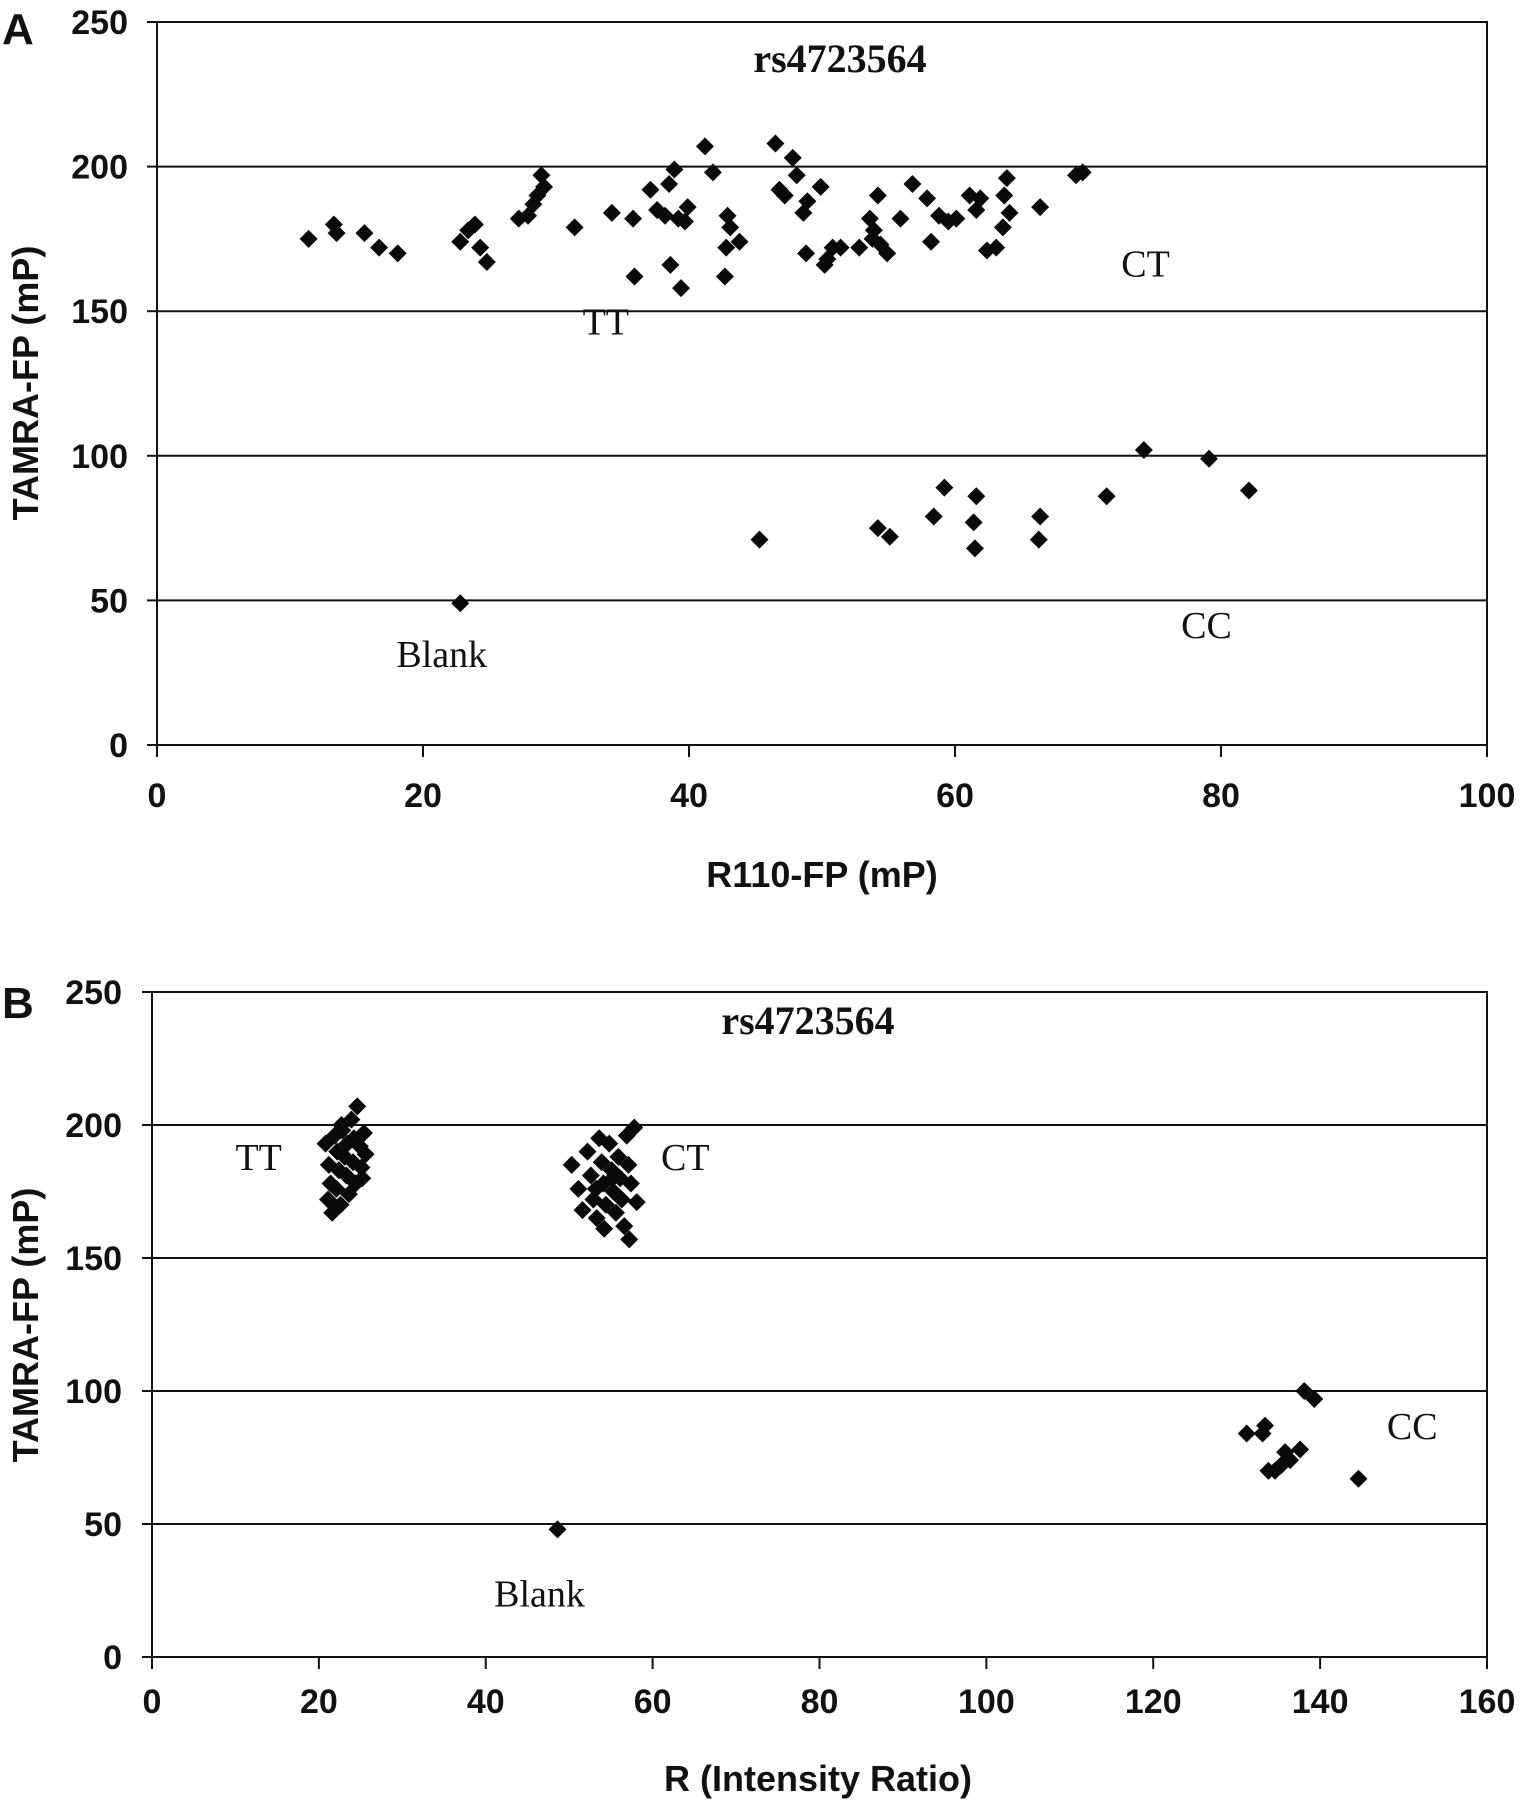 The width and height of the screenshot is (1521, 1800). Describe the element at coordinates (813, 459) in the screenshot. I see `panel-a-annotations: TT CT CC Blank` at that location.